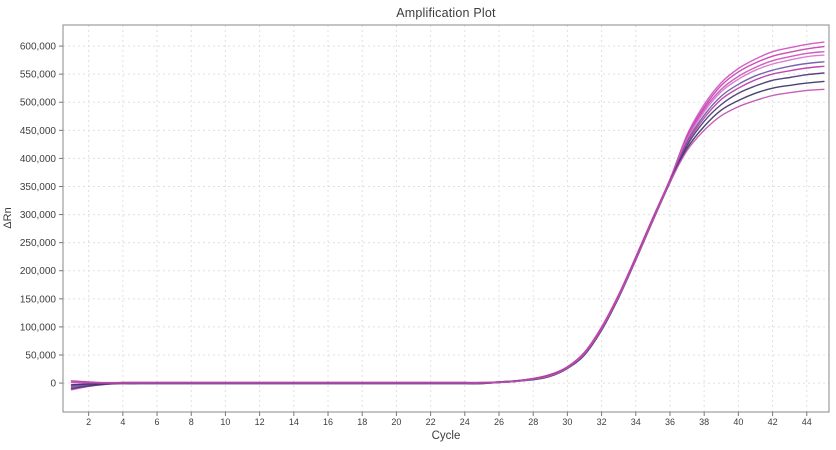 Image resolution: width=836 pixels, height=450 pixels. Describe the element at coordinates (40, 355) in the screenshot. I see `y-tick-label: 50,000` at that location.